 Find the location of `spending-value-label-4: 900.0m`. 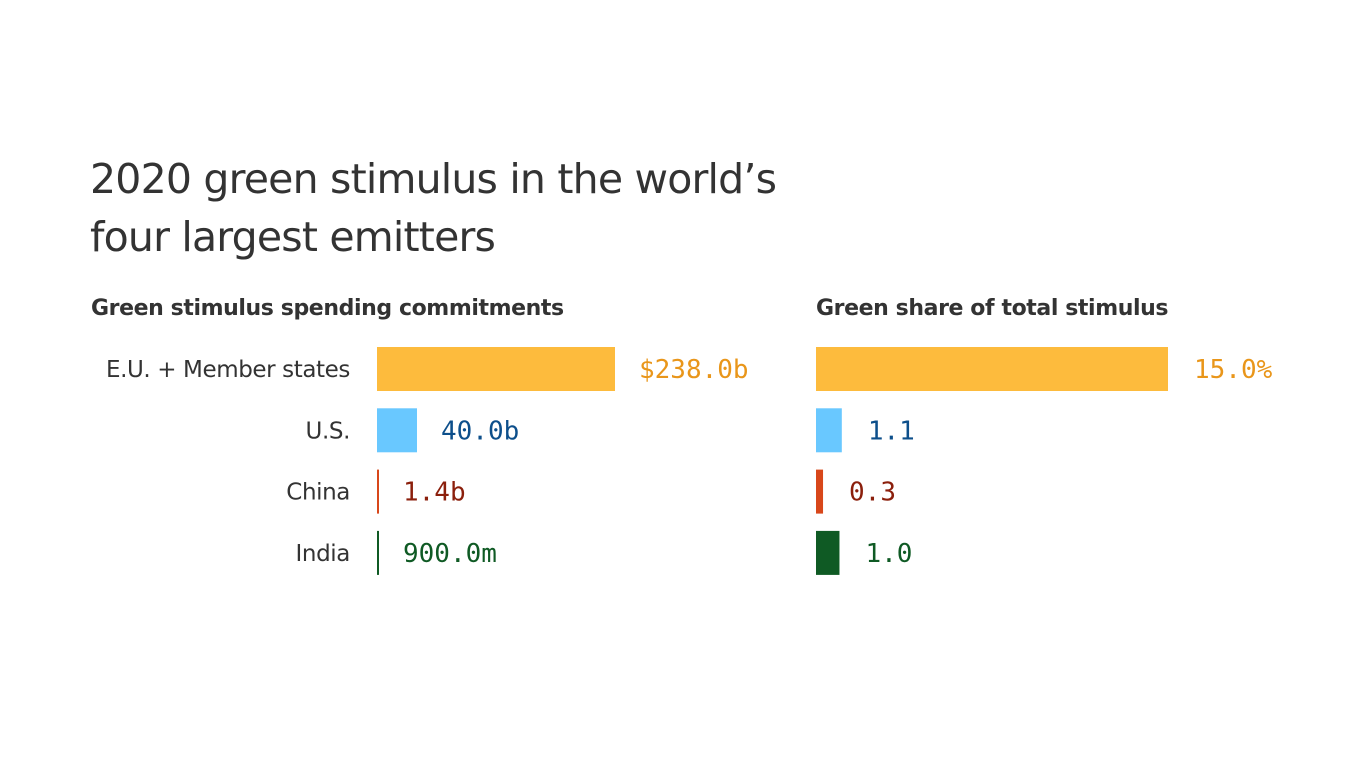

spending-value-label-4: 900.0m is located at coordinates (450, 554).